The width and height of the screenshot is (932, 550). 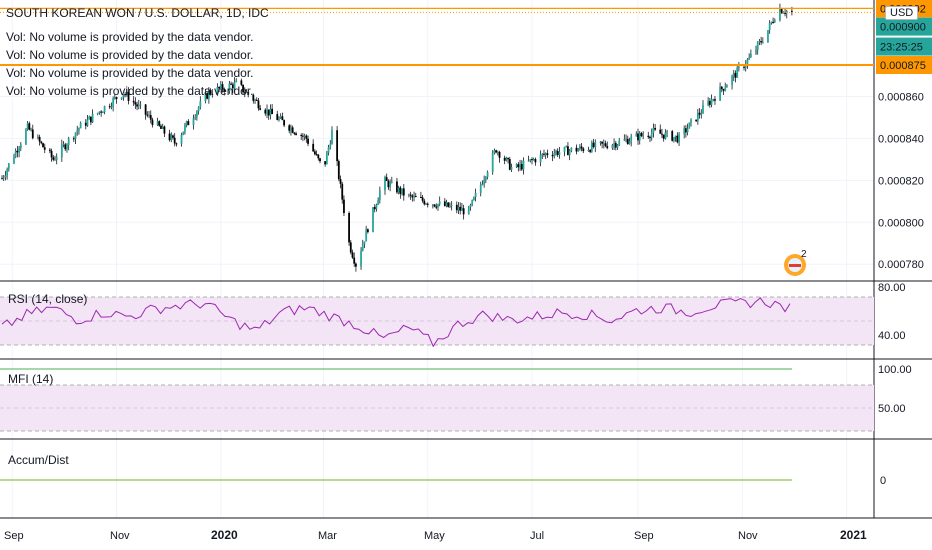 What do you see at coordinates (30, 379) in the screenshot?
I see `mfi-label: MFI (14)` at bounding box center [30, 379].